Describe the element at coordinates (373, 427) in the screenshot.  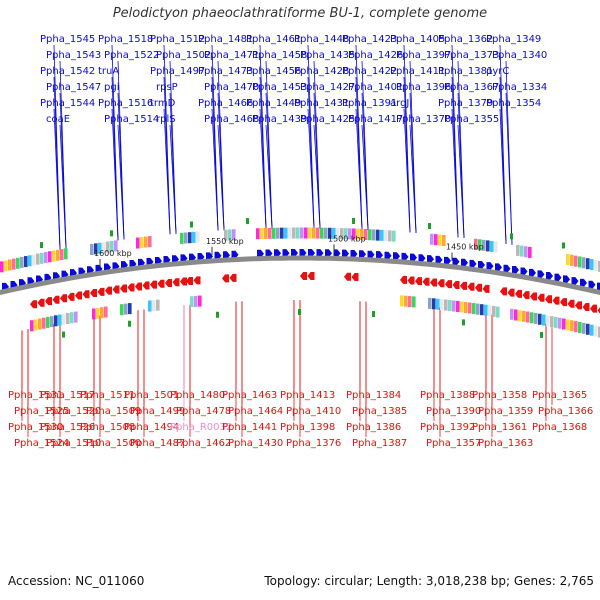
I see `gene-label: Ppha_1386` at that location.